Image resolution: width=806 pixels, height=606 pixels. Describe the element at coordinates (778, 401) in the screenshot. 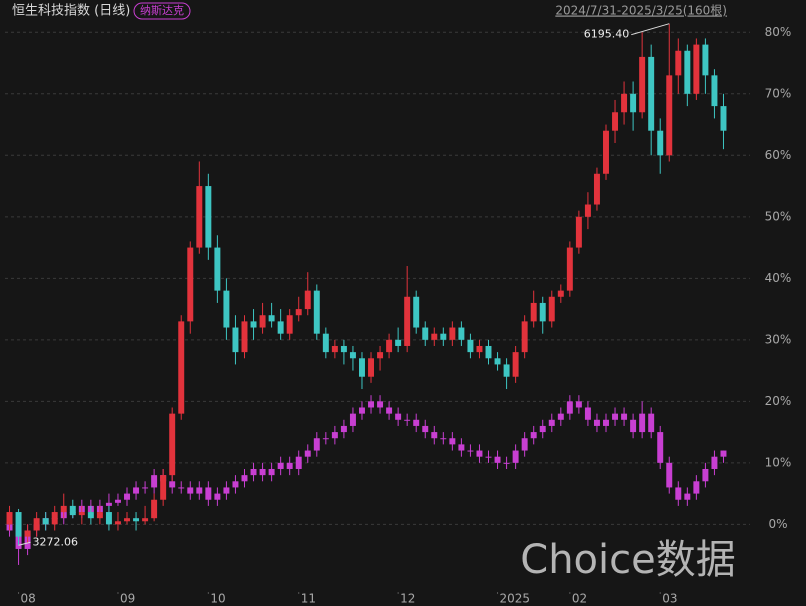

I see `y-tick-label: 20%` at that location.